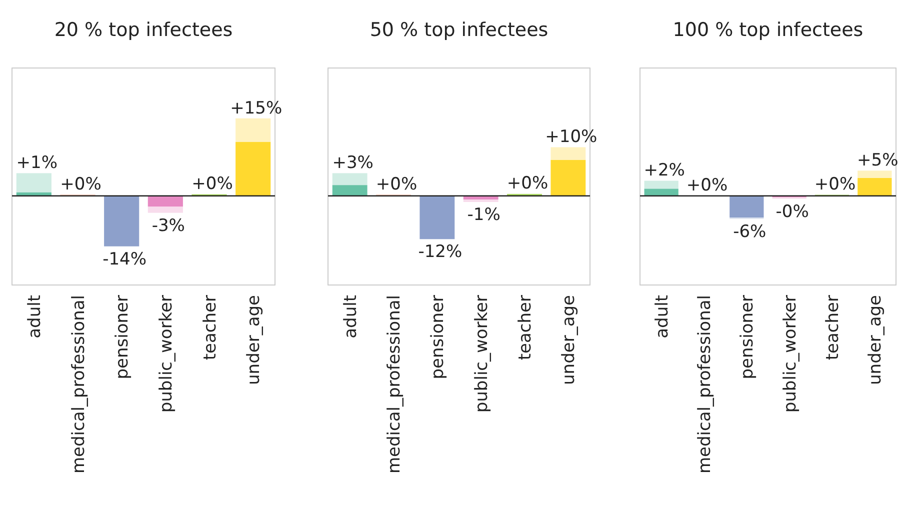 Image resolution: width=909 pixels, height=518 pixels. What do you see at coordinates (459, 30) in the screenshot?
I see `chart-title: 50 % top infectees` at bounding box center [459, 30].